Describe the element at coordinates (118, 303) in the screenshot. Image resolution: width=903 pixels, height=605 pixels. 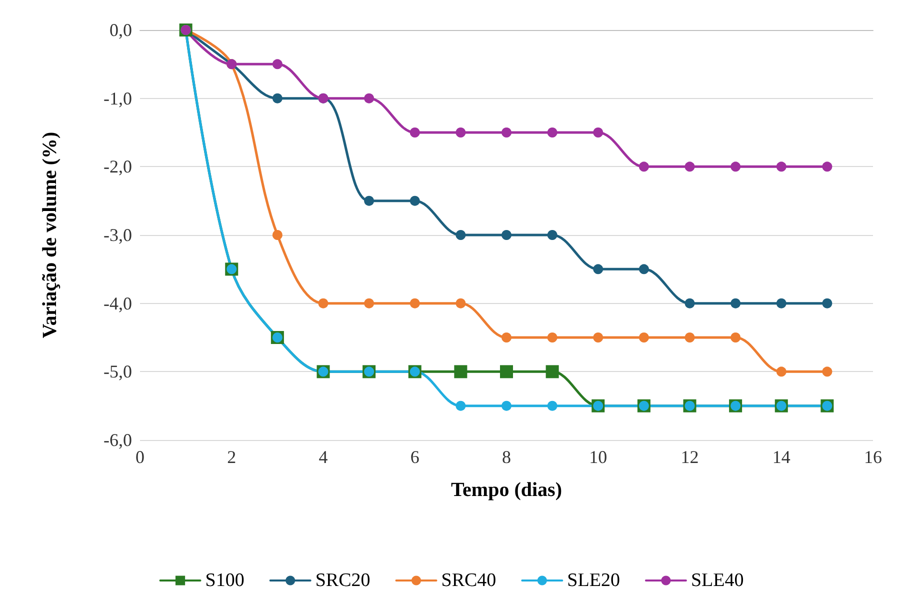
I see `y-tick-label: -4,0` at that location.